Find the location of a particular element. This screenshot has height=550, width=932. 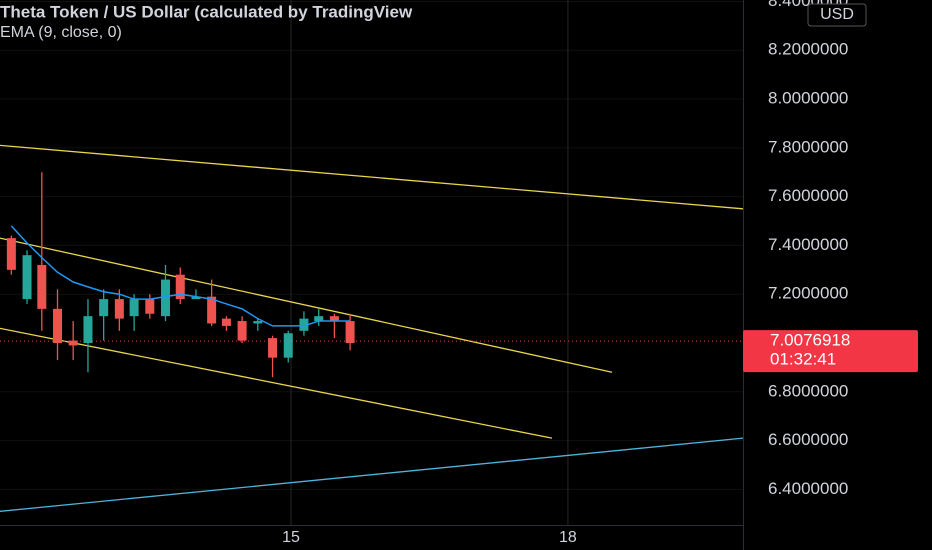

y-tick-label: 8.0000000 is located at coordinates (808, 98).